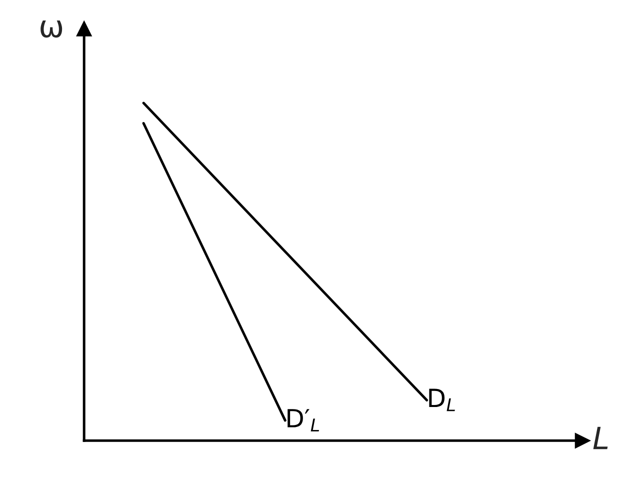 This screenshot has height=479, width=623. Describe the element at coordinates (600, 438) in the screenshot. I see `x-axis-title: L` at that location.